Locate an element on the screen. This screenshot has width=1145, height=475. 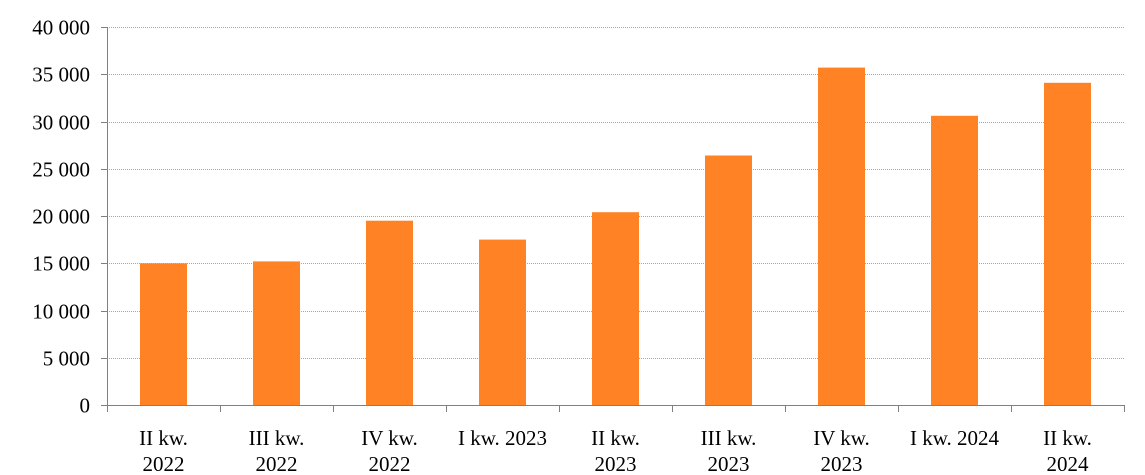
y-tick-label: 35 000 is located at coordinates (61, 75).